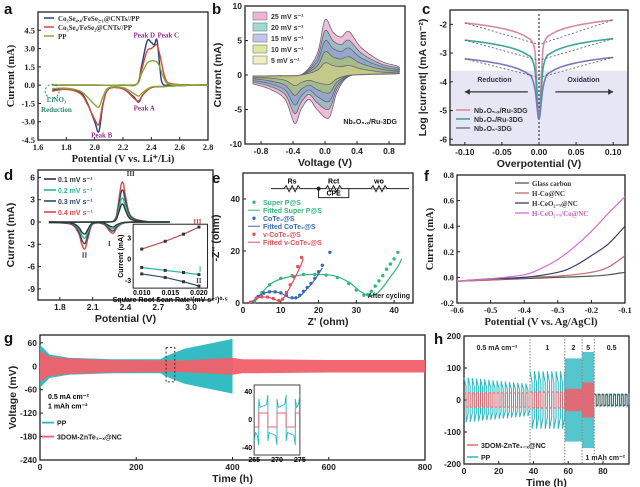 This screenshot has width=640, height=487. I want to click on x-tick-label: -0.8, so click(261, 151).